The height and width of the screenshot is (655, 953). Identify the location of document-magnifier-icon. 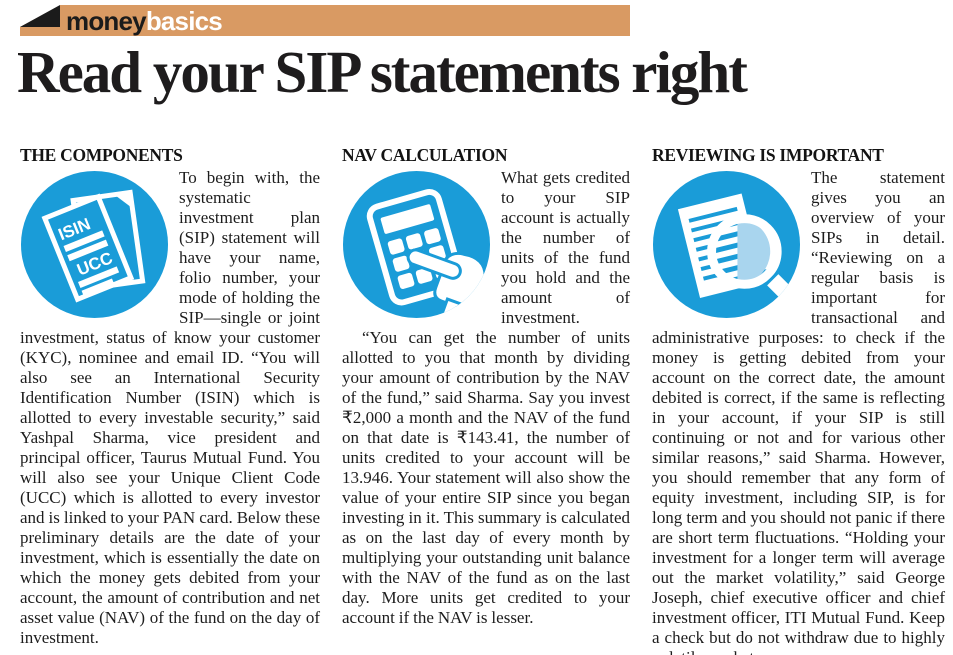
(726, 244).